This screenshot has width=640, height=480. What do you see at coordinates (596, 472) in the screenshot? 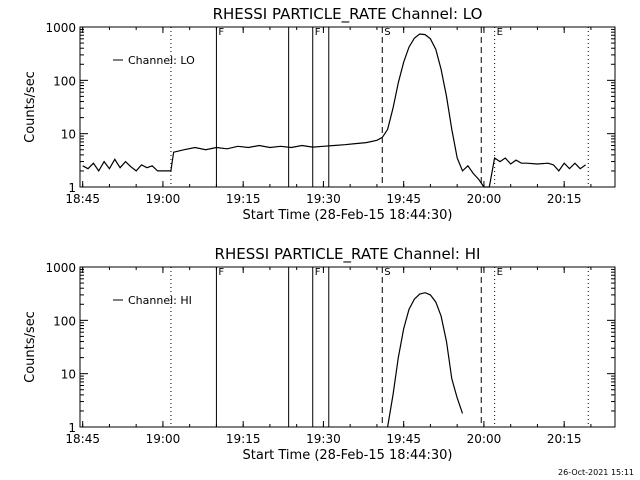
I see `generation-timestamp: 26-Oct-2021 15:11` at bounding box center [596, 472].